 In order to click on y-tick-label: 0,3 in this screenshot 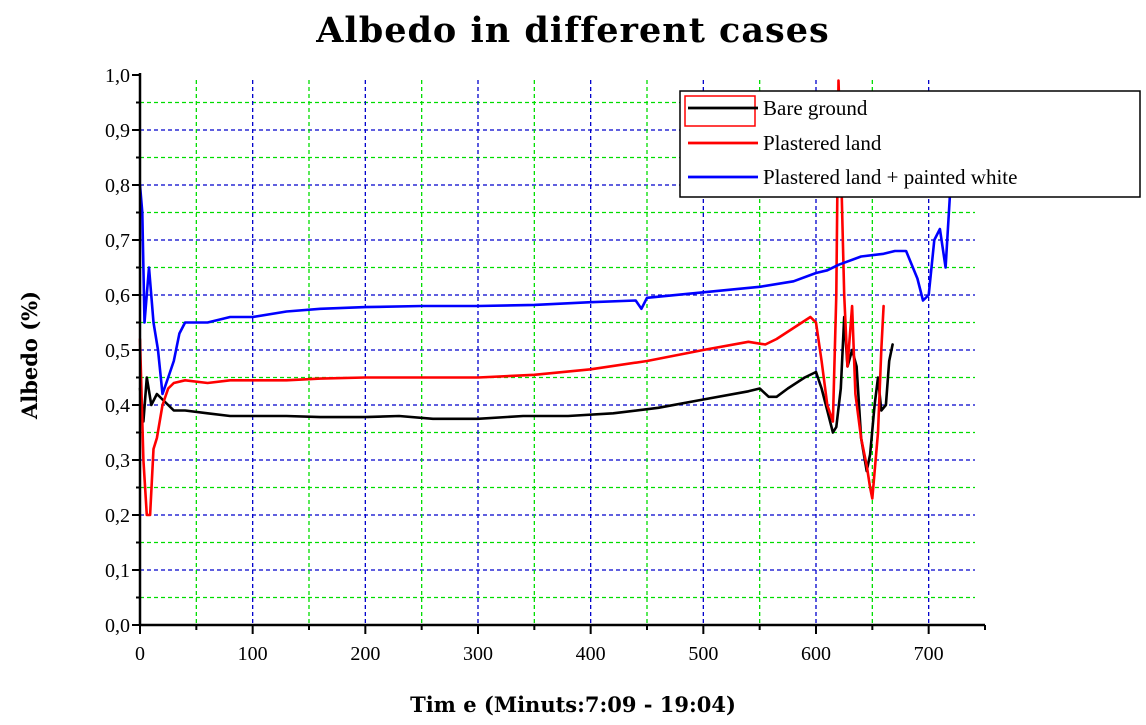, I will do `click(117, 461)`.